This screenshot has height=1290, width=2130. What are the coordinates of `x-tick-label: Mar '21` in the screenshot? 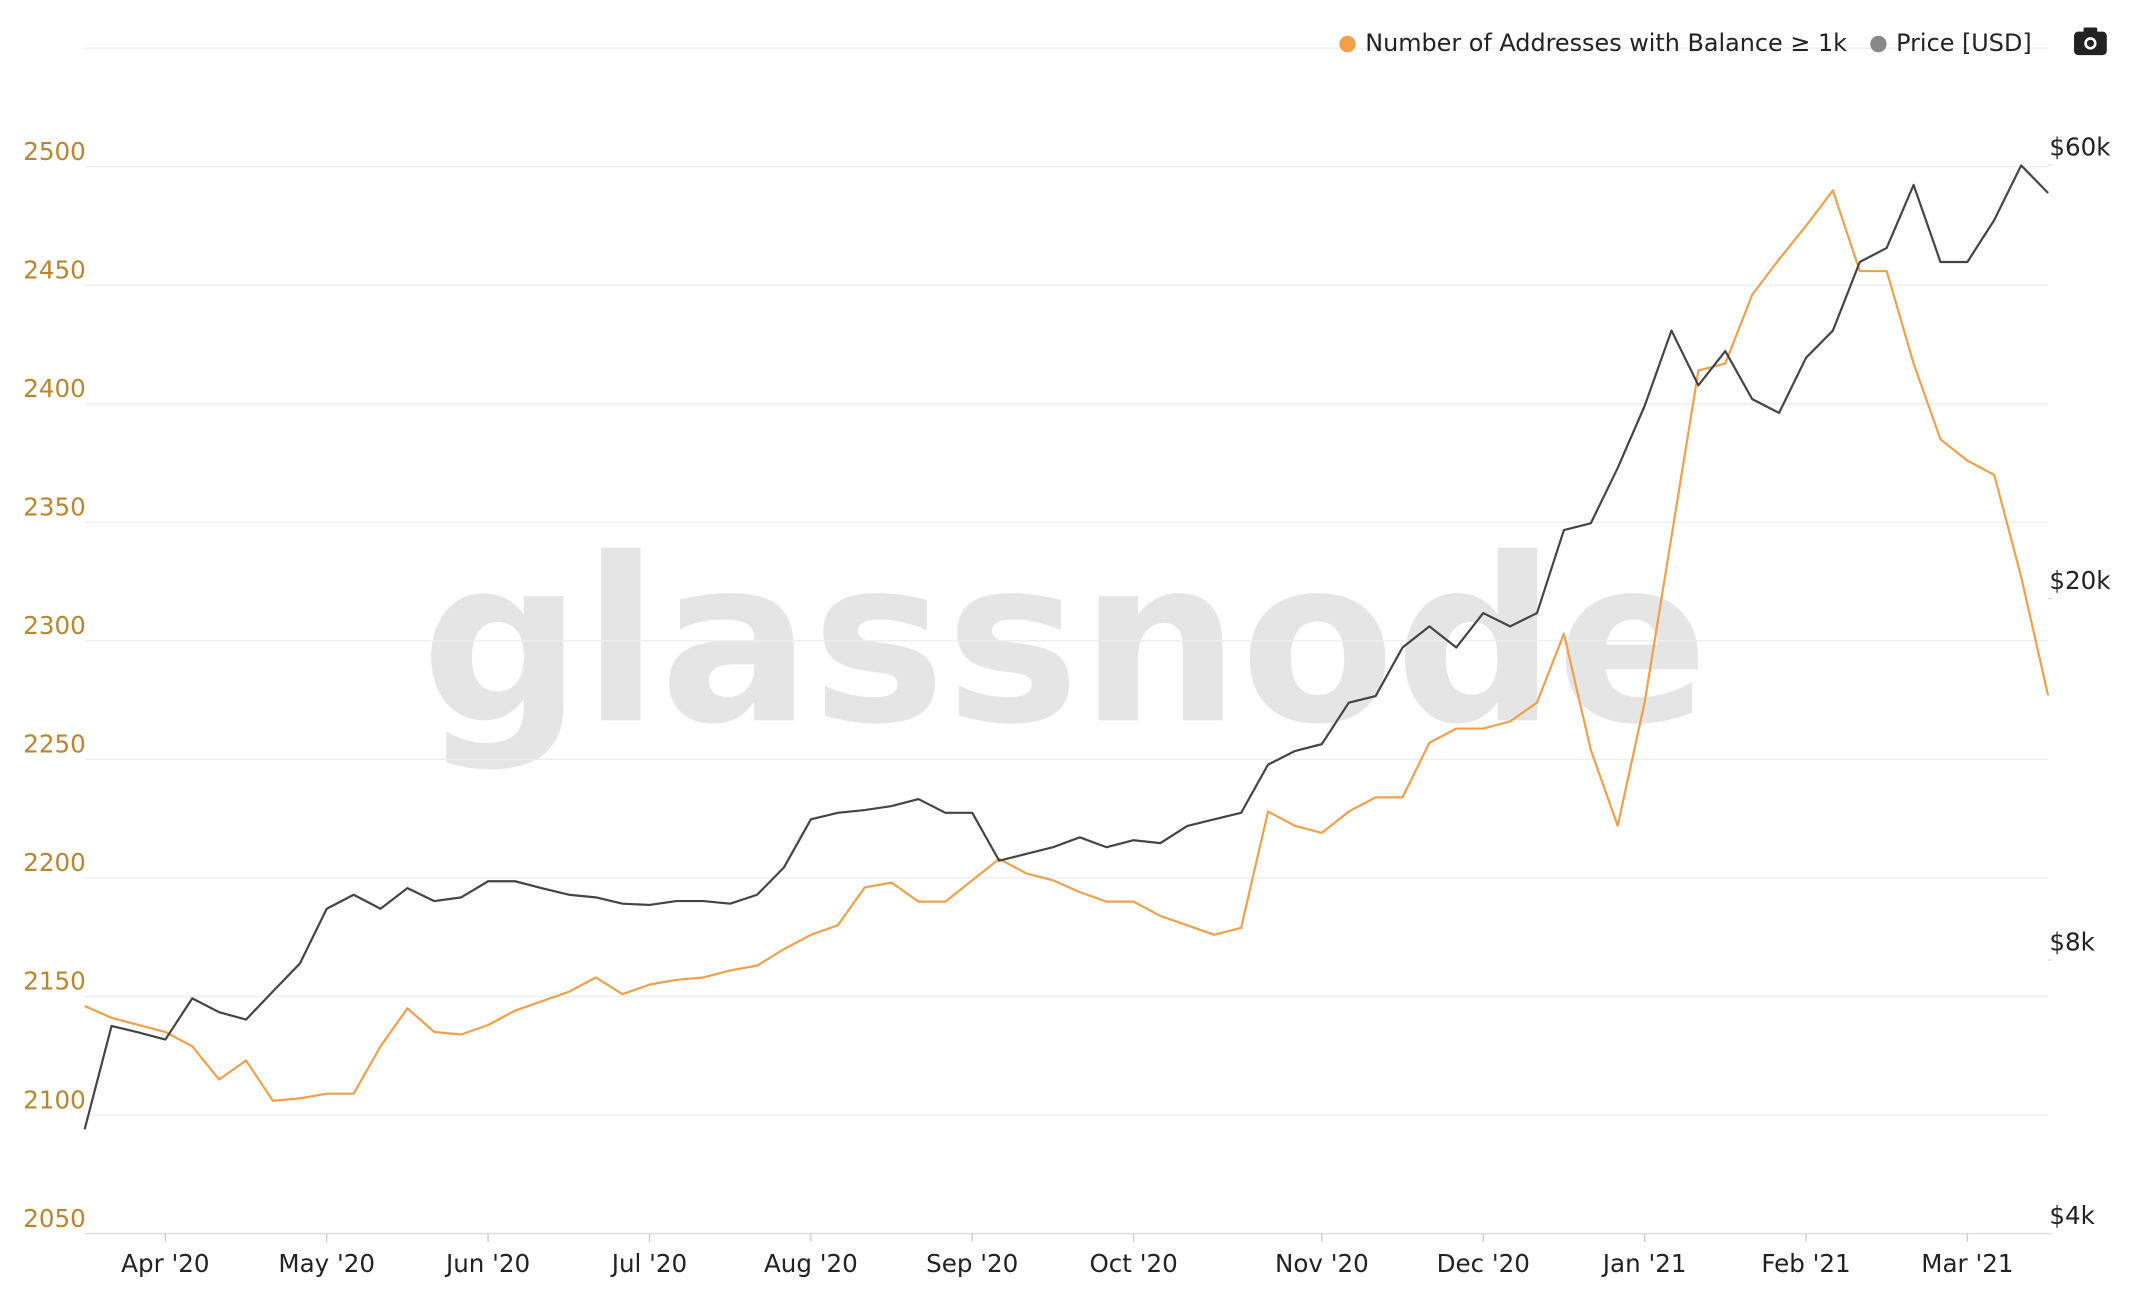 It's located at (1967, 1263).